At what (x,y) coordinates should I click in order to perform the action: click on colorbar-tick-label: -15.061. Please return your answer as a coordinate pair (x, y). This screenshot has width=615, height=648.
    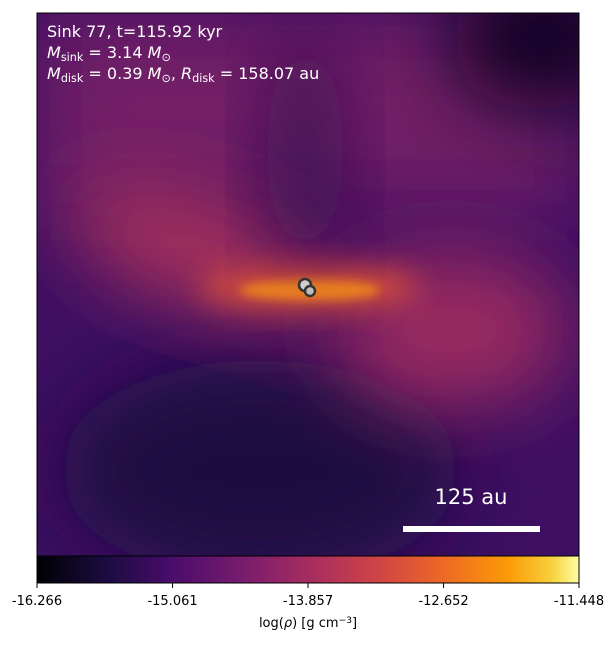
    Looking at the image, I should click on (172, 601).